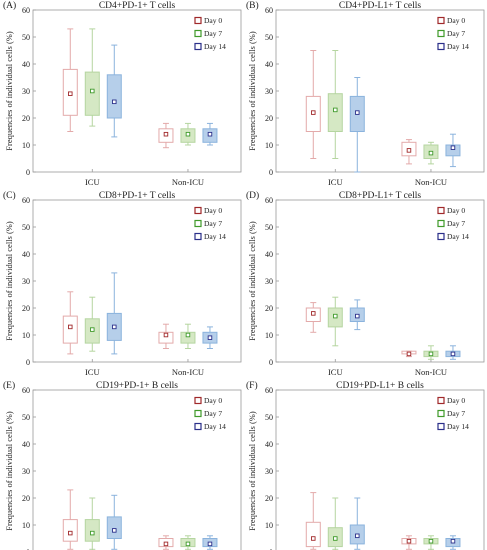 This screenshot has height=550, width=487. What do you see at coordinates (335, 182) in the screenshot?
I see `x-category-label: ICU` at bounding box center [335, 182].